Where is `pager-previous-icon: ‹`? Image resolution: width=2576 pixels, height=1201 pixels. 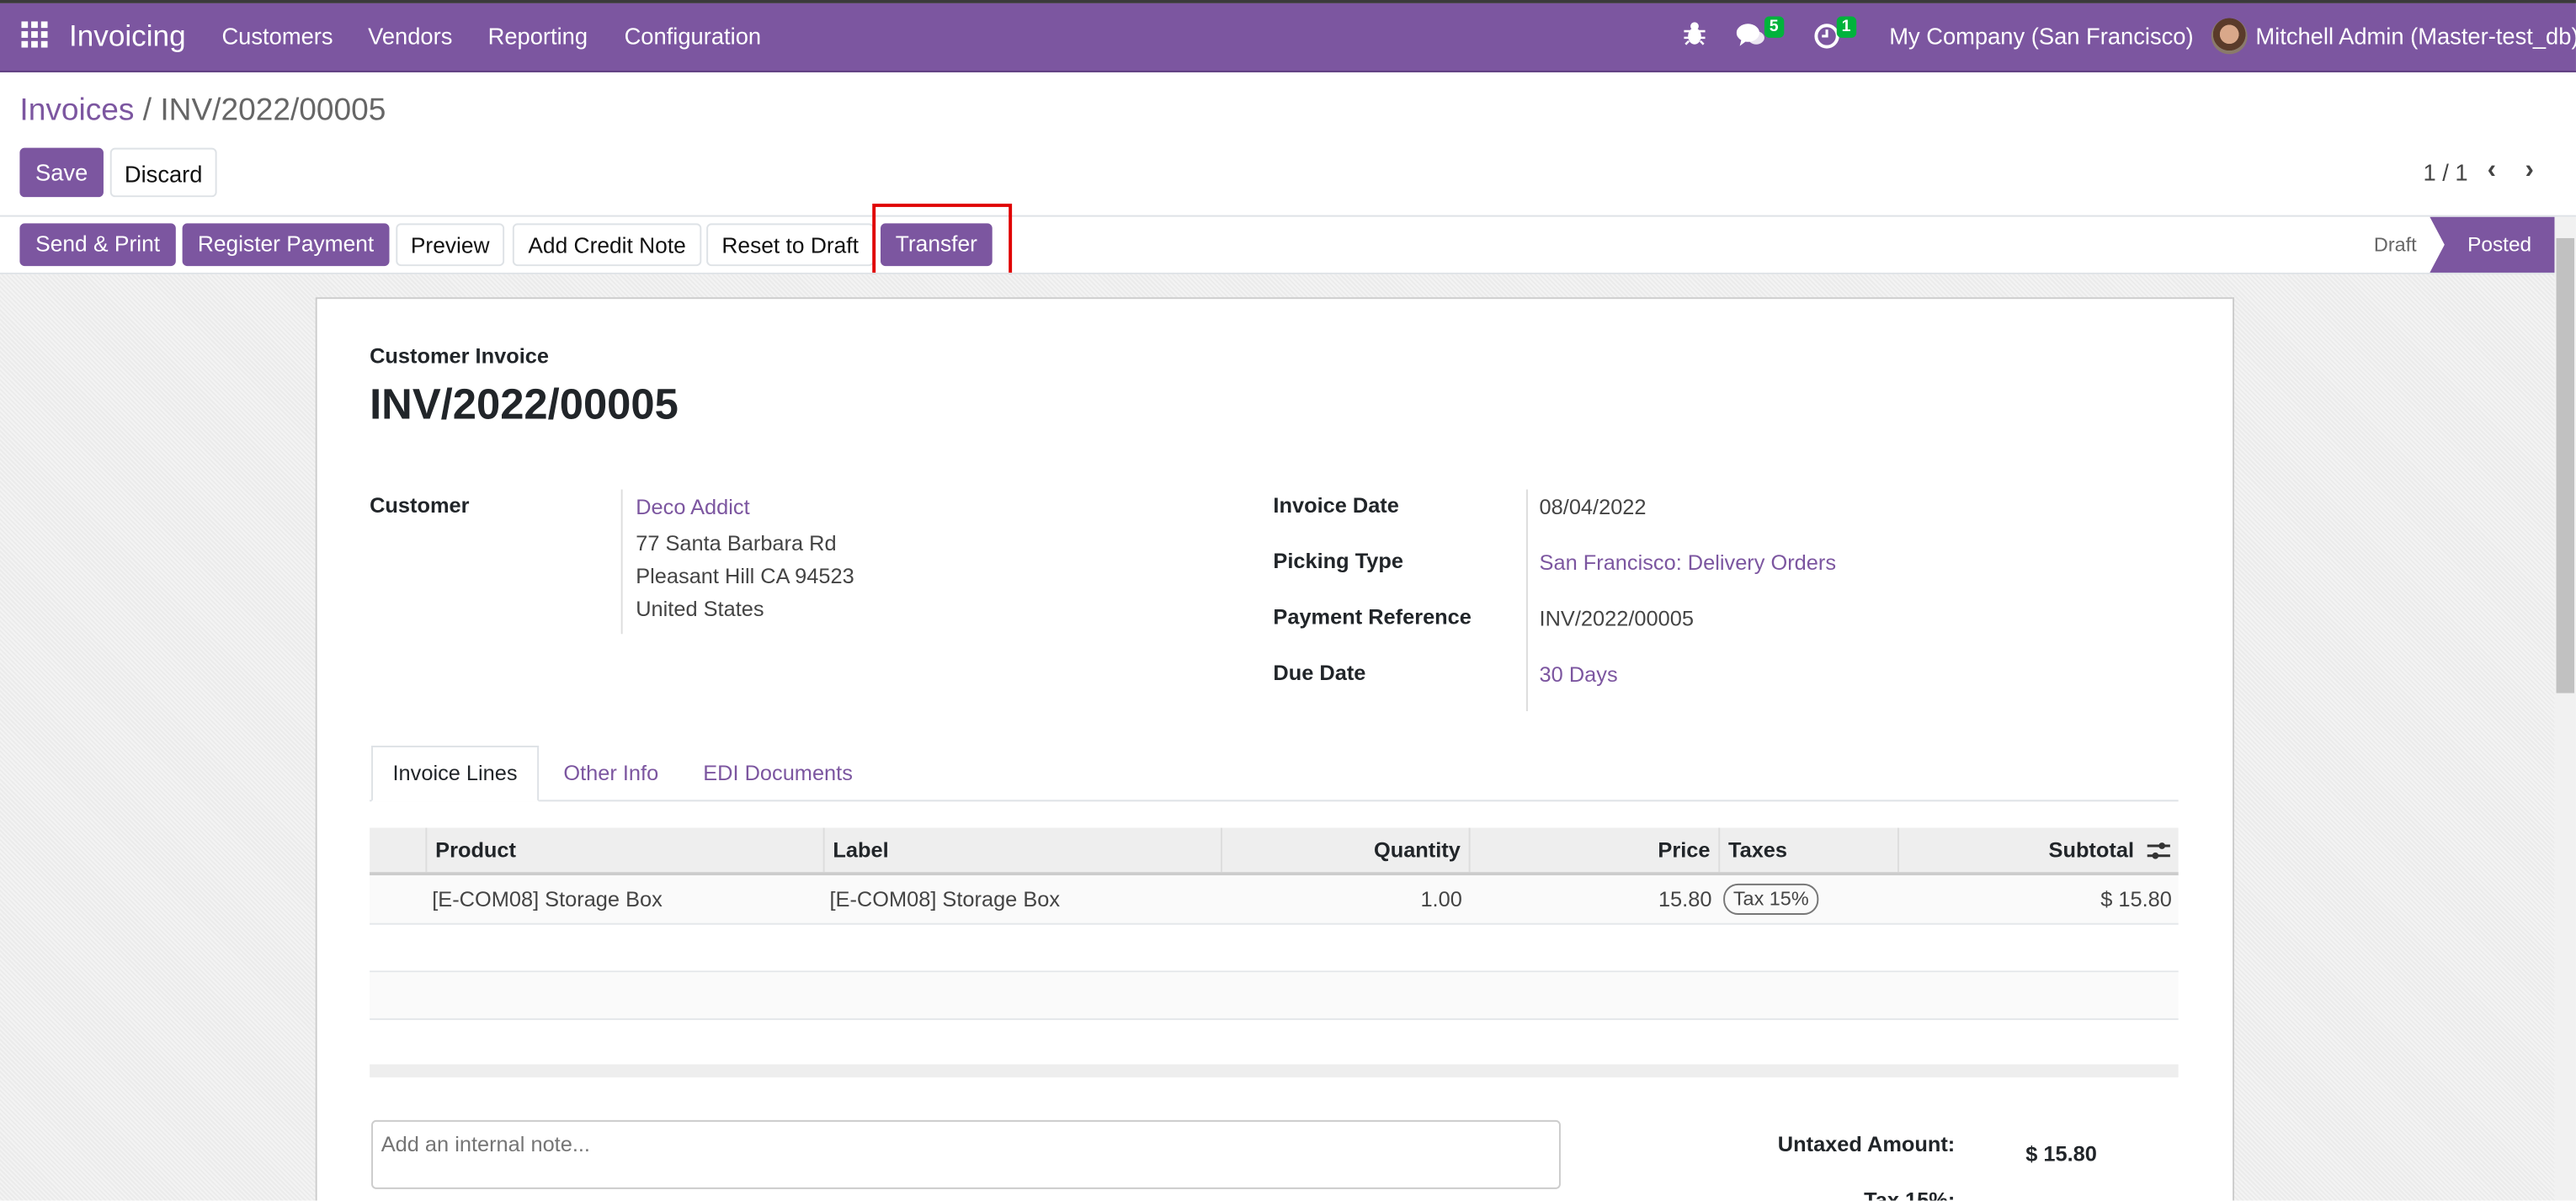 pager-previous-icon: ‹ is located at coordinates (2491, 170).